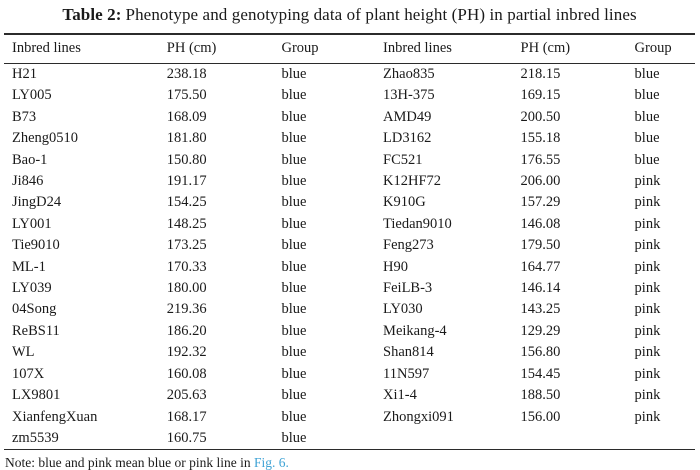 This screenshot has height=470, width=700. I want to click on ph-cell: 146.08, so click(540, 223).